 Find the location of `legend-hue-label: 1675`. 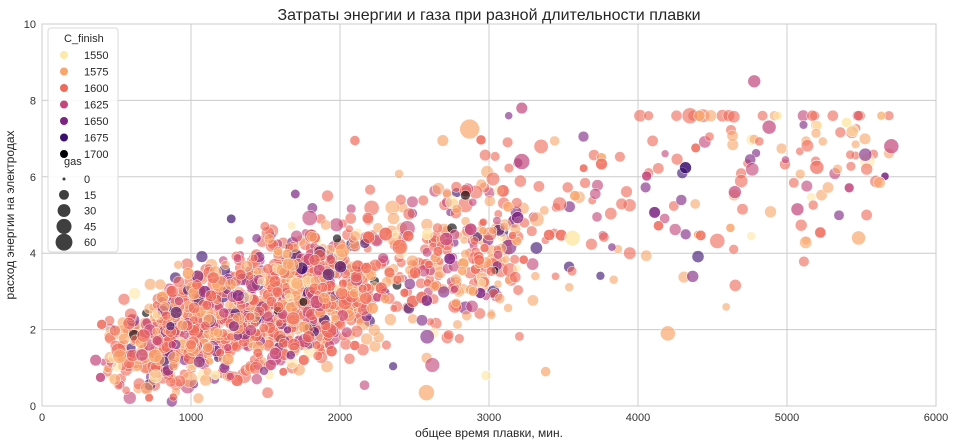

legend-hue-label: 1675 is located at coordinates (96, 139).